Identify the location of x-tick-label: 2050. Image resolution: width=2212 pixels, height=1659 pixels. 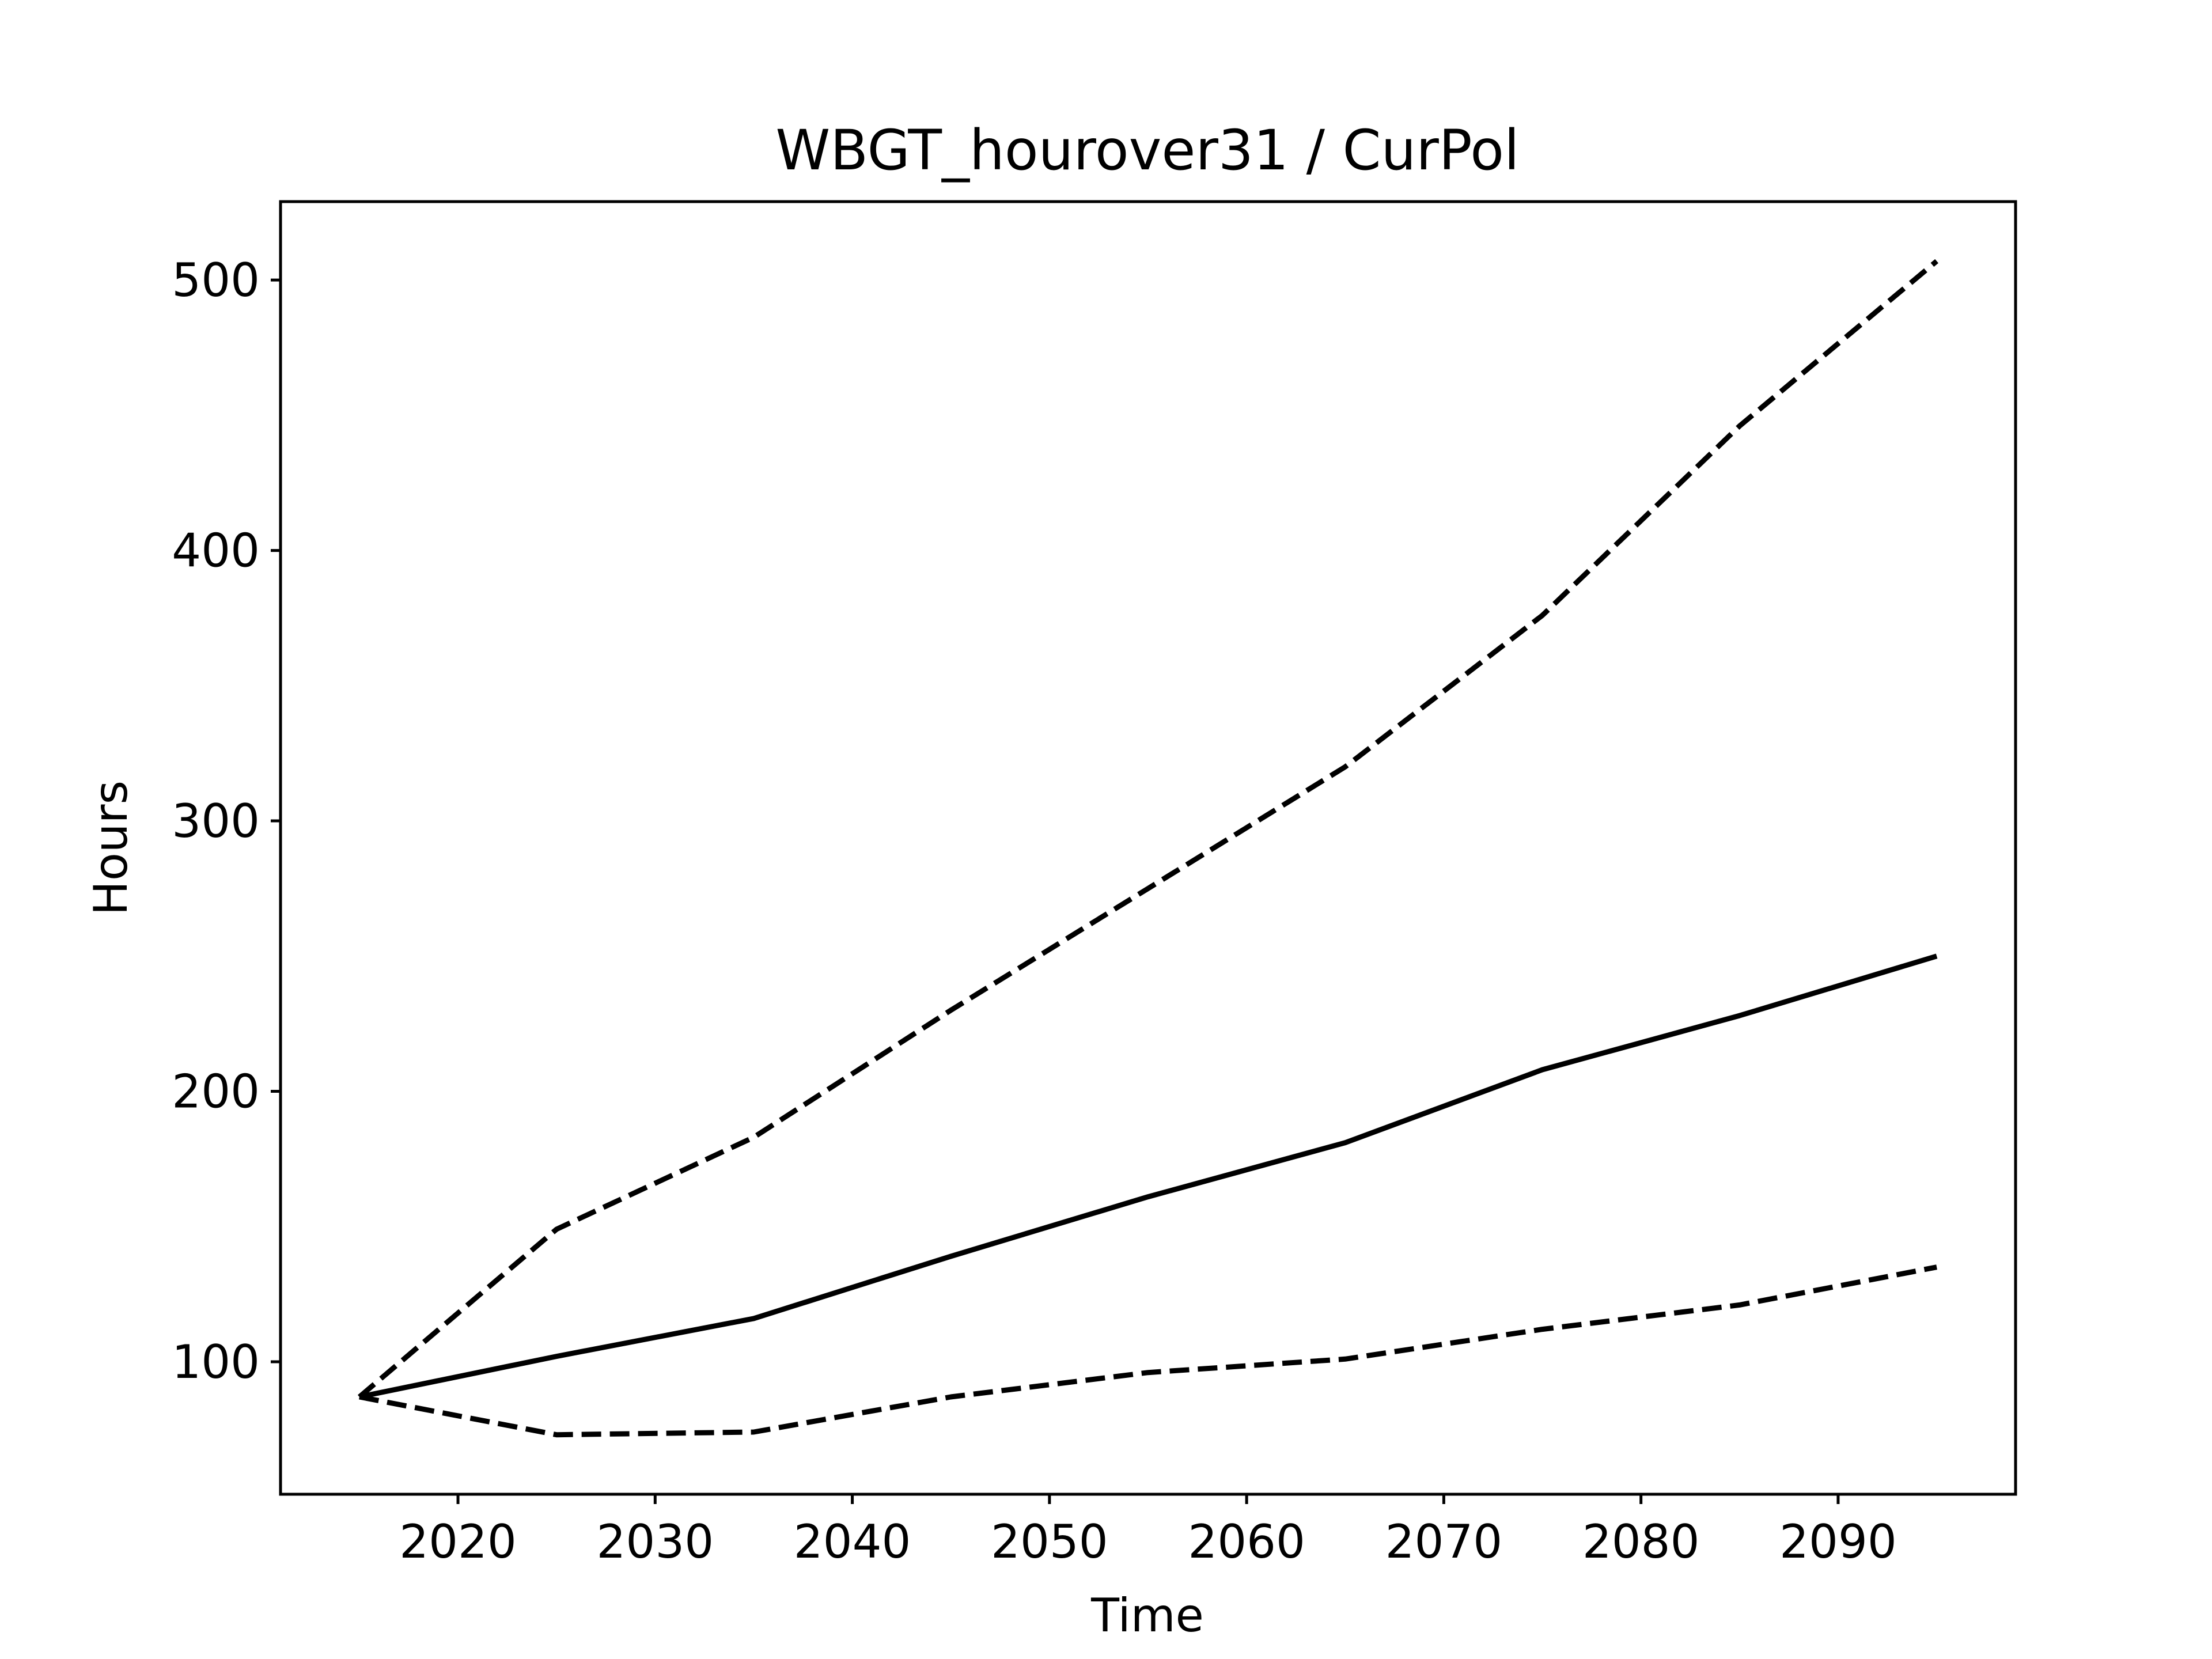
(1049, 1542).